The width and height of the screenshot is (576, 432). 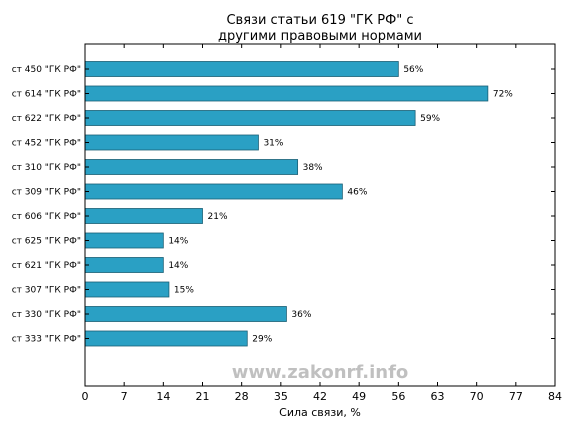 What do you see at coordinates (46, 242) in the screenshot?
I see `category-label: ст 625 "ГК РФ"` at bounding box center [46, 242].